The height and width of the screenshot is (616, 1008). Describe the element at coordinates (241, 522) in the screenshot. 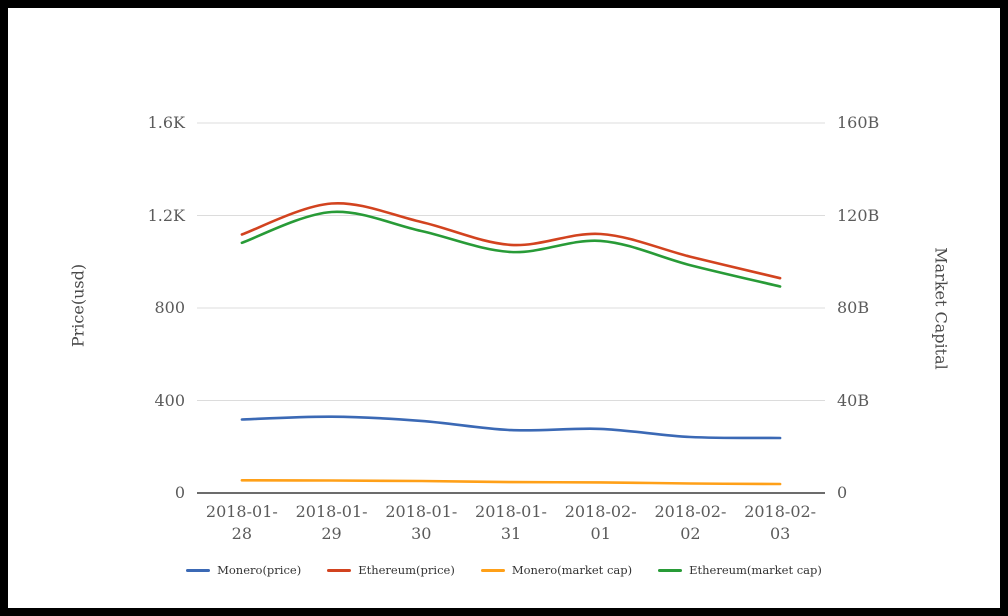

I see `x-axis-label: 2018-01- 28` at that location.